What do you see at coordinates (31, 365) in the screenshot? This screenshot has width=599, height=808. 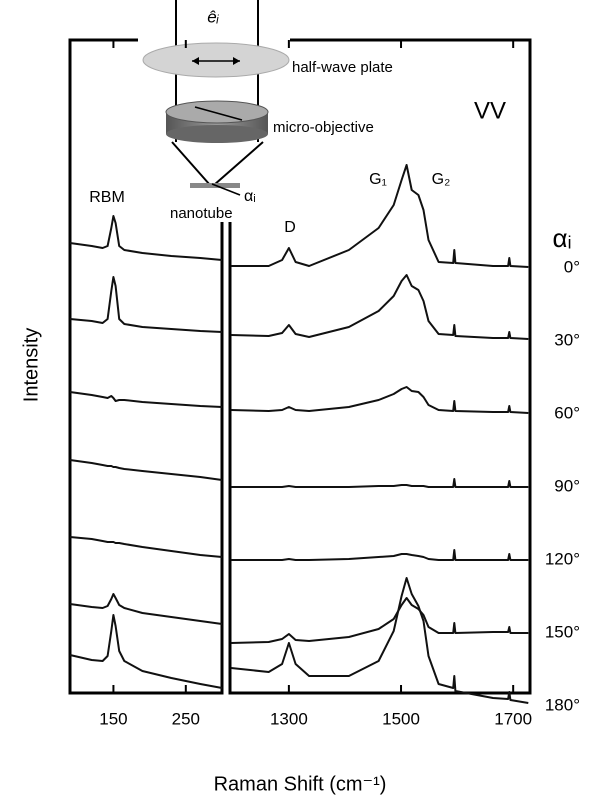 I see `y-axis-label: Intensity` at bounding box center [31, 365].